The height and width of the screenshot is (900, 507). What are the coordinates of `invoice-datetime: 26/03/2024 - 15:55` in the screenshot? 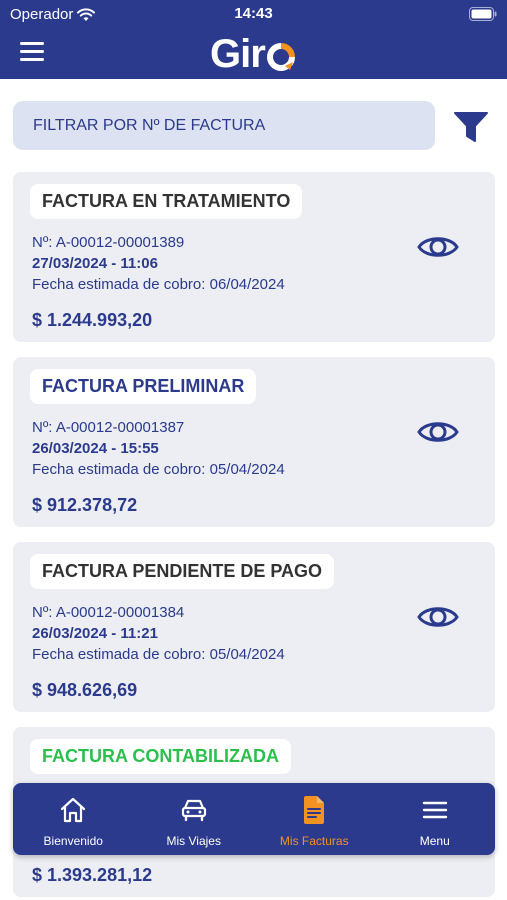 It's located at (95, 448).